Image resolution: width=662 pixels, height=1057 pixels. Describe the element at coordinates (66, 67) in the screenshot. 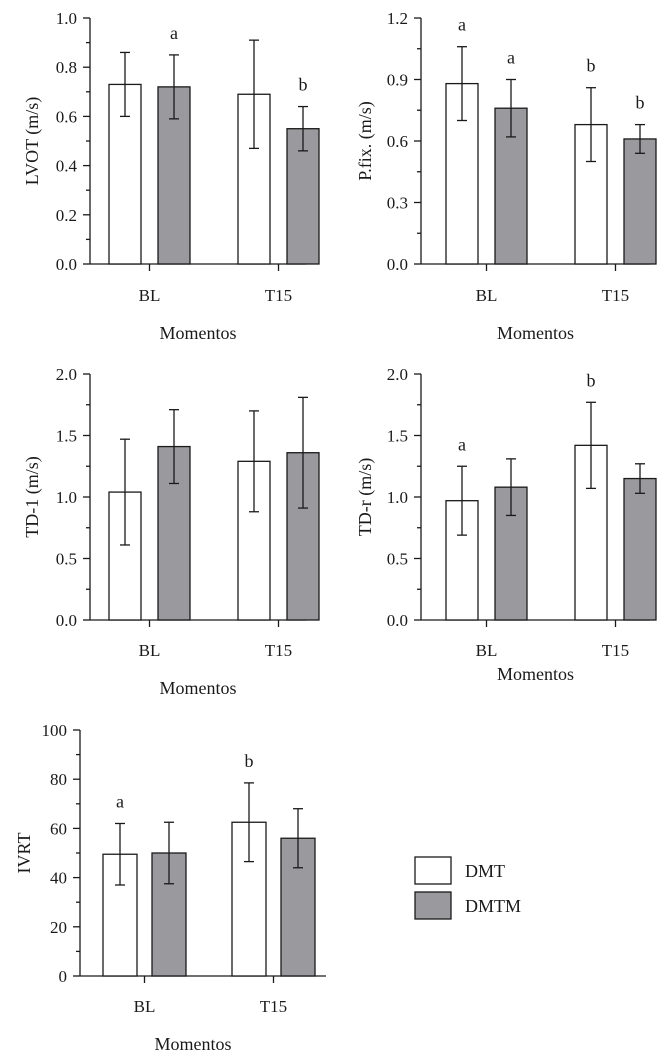

I see `y-tick-label: 0.8` at that location.